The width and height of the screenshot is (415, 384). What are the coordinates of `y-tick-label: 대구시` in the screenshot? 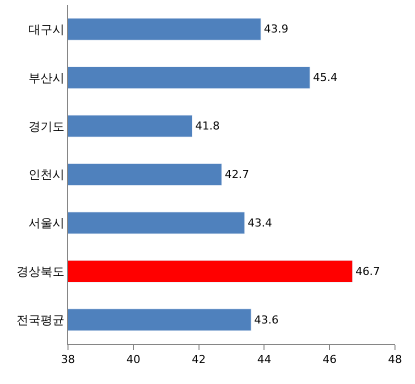 It's located at (46, 29).